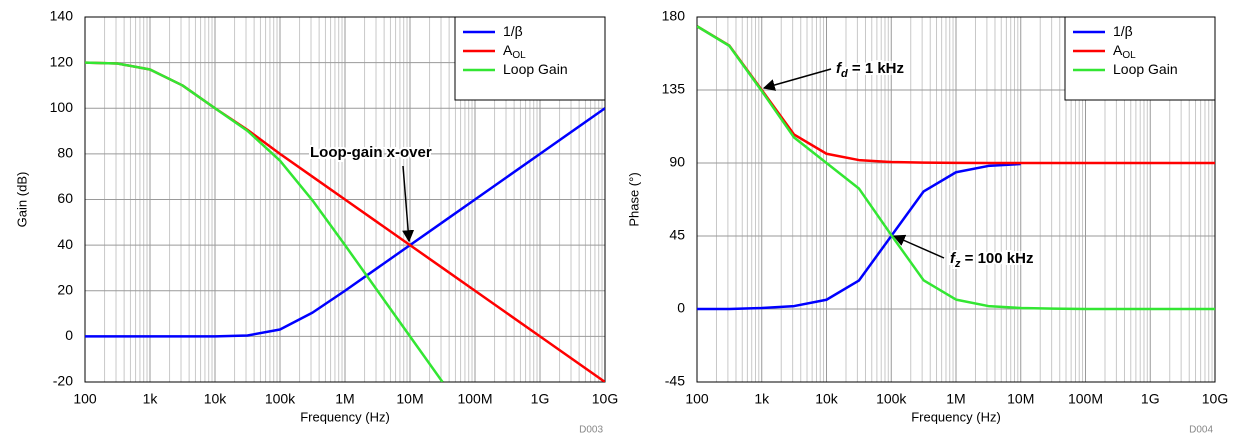  I want to click on y-tick-label: 40, so click(65, 244).